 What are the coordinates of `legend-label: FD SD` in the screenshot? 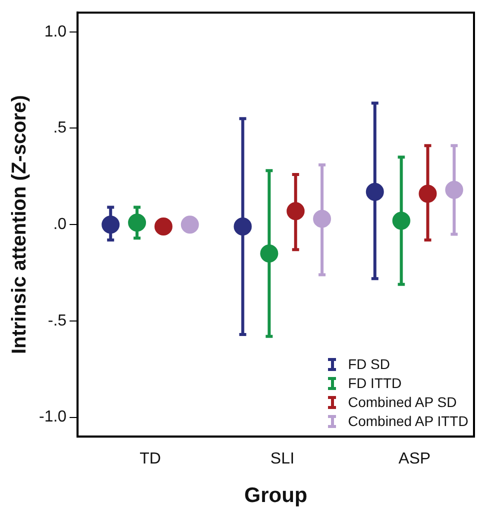 It's located at (369, 364).